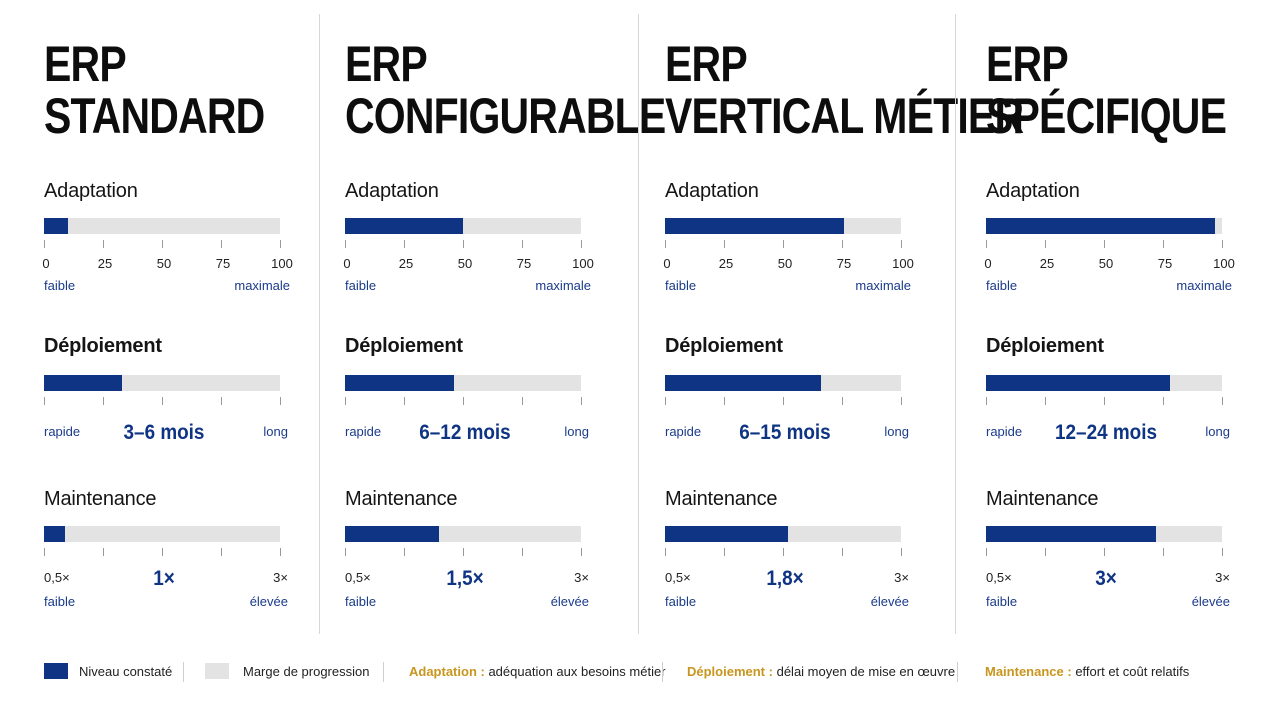 The image size is (1280, 720). What do you see at coordinates (162, 534) in the screenshot?
I see `maintenance-bar-track` at bounding box center [162, 534].